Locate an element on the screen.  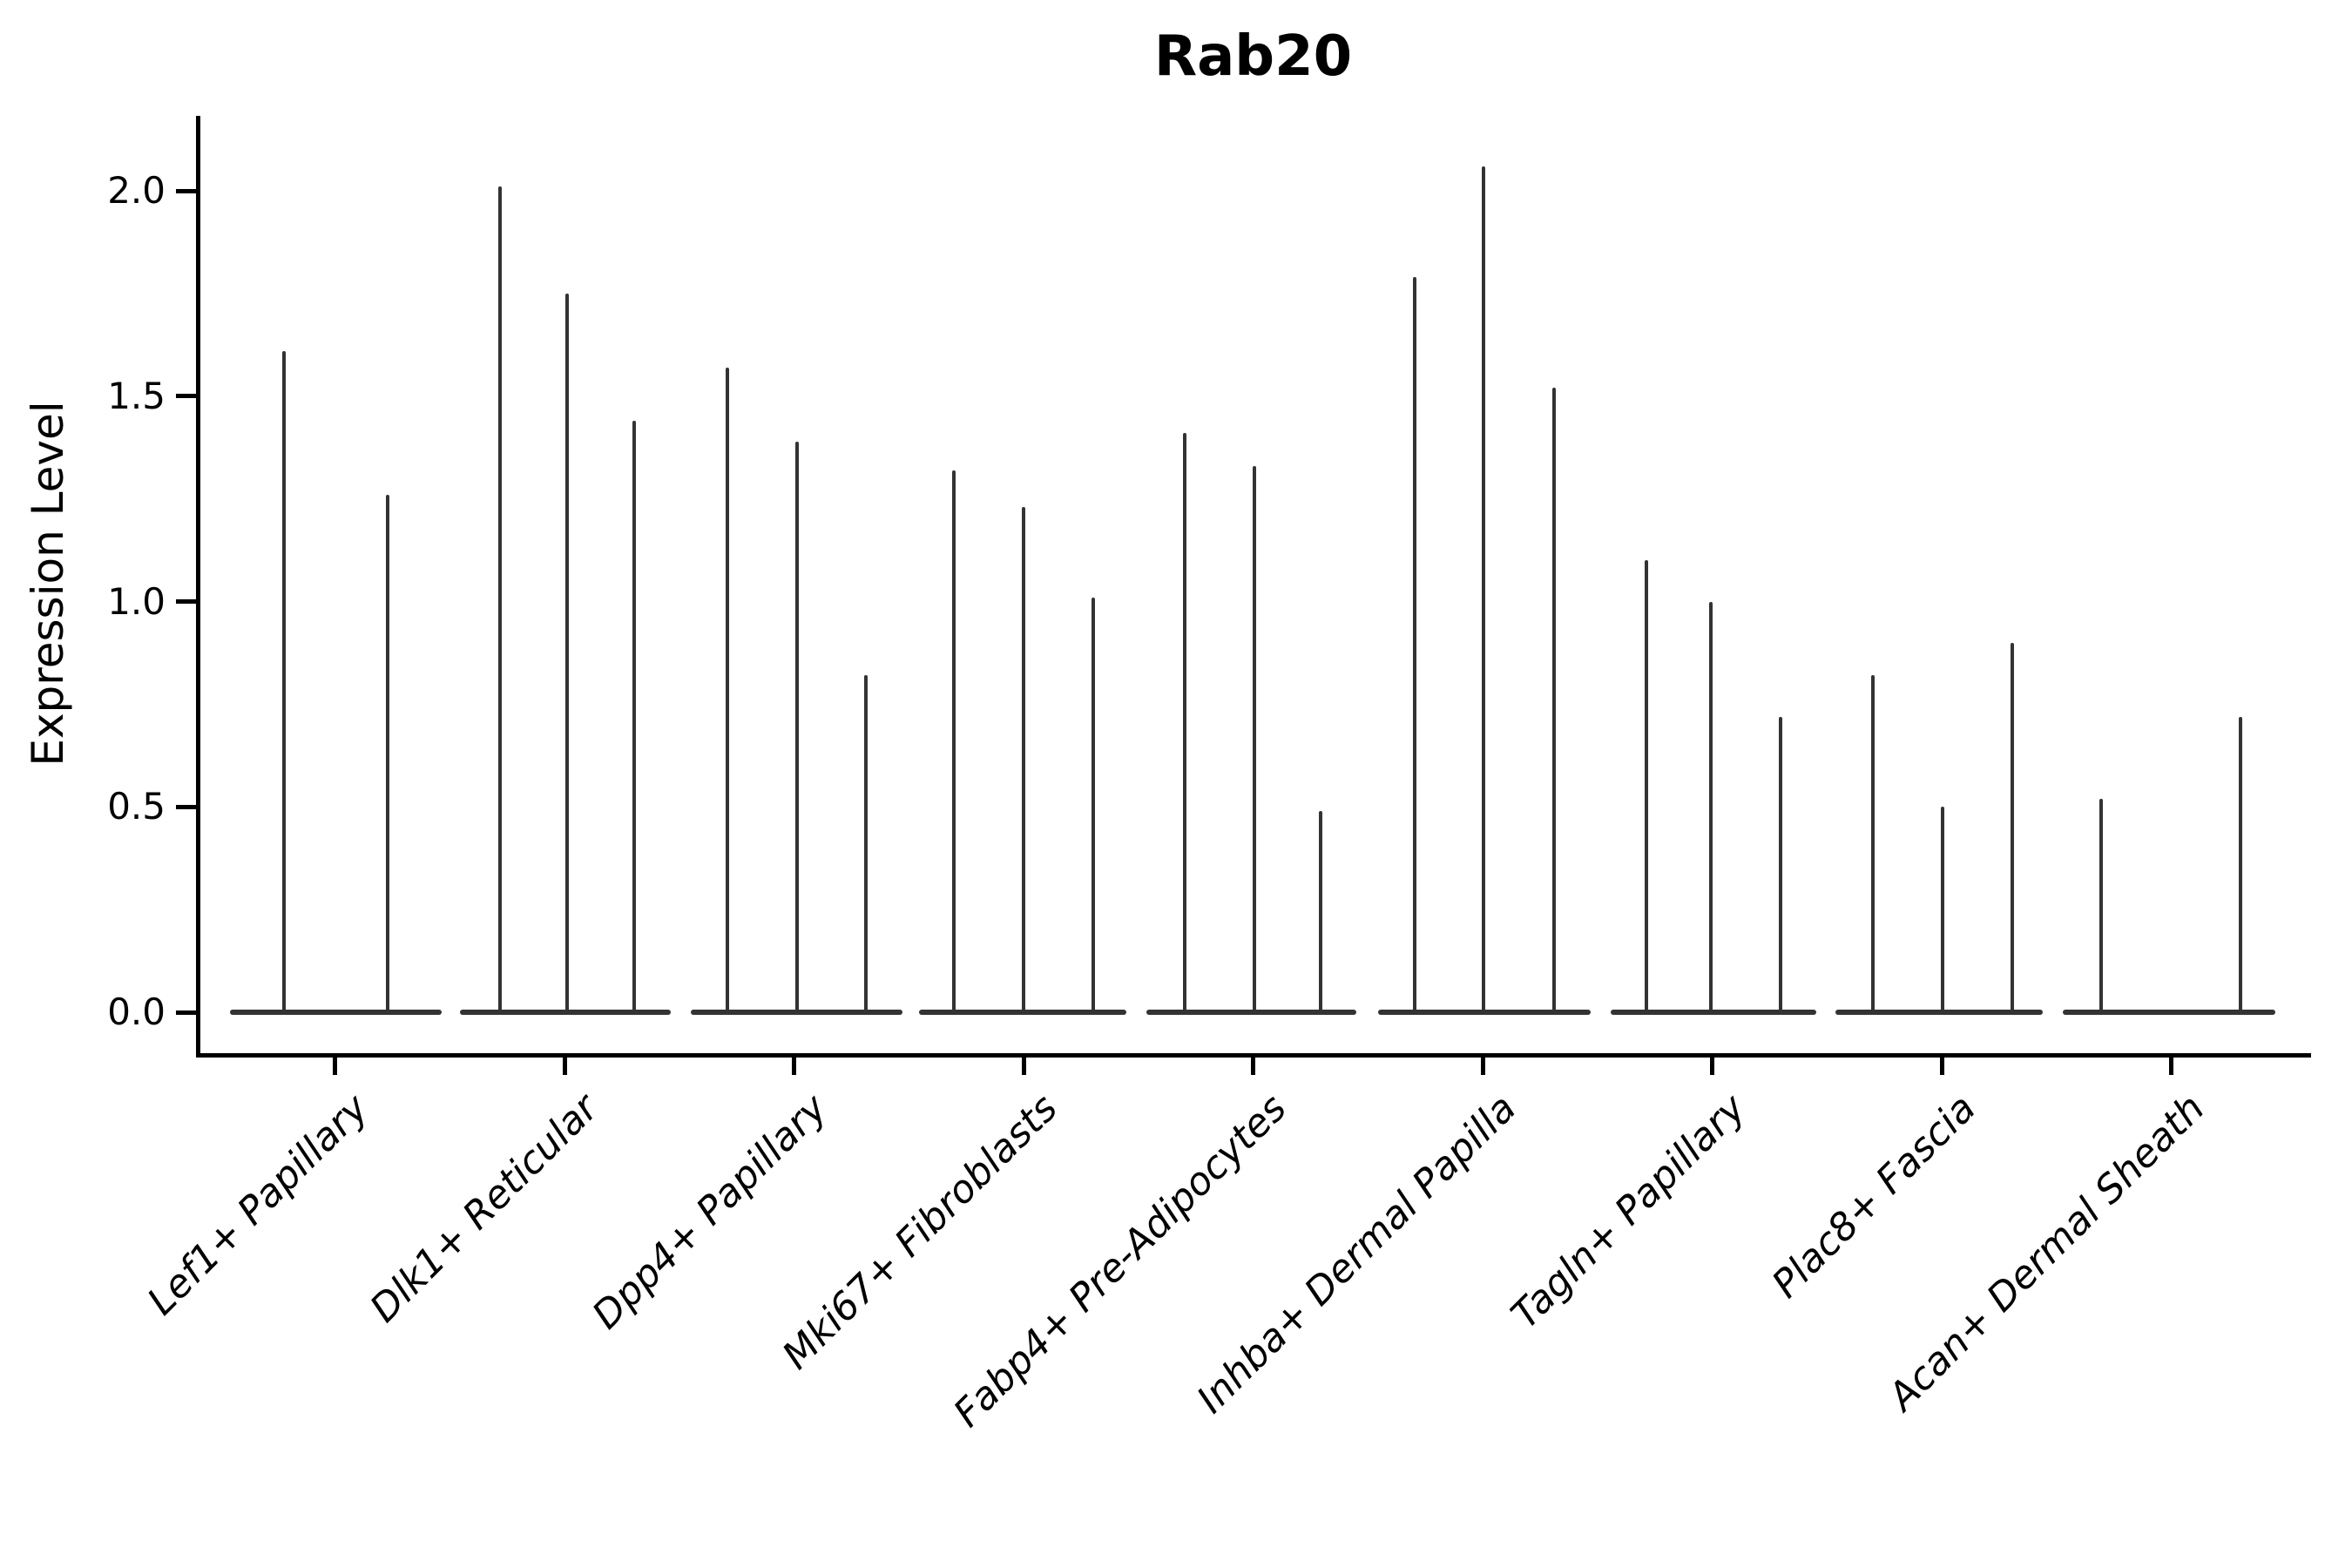
y-tick-label: 0.0 is located at coordinates (136, 1012).